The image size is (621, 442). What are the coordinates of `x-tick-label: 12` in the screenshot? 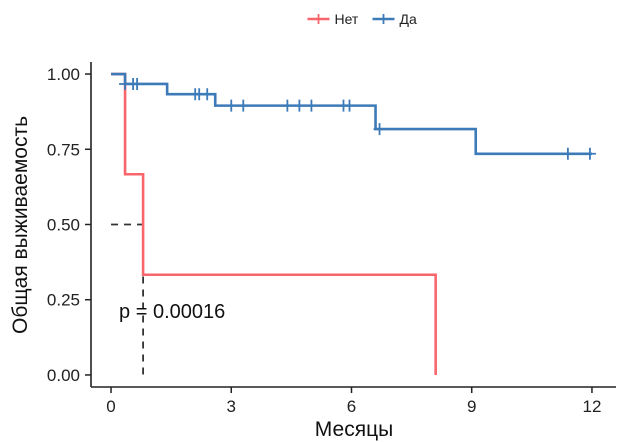 It's located at (591, 406).